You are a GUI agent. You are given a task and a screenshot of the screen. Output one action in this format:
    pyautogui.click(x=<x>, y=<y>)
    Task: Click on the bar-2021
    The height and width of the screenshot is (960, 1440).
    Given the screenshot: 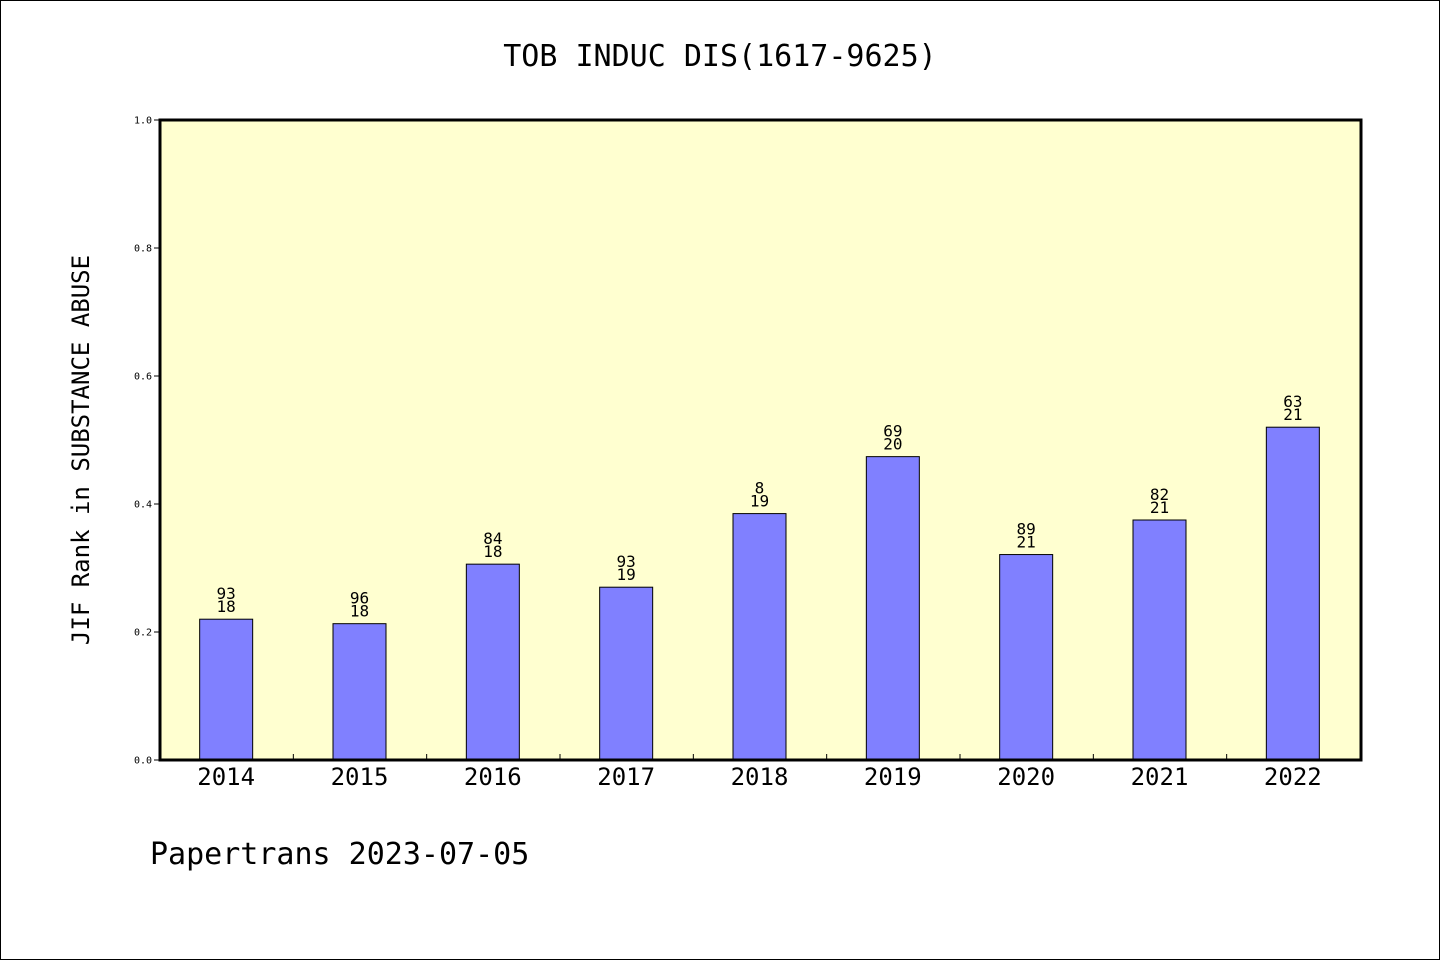 What is the action you would take?
    pyautogui.click(x=1159, y=640)
    